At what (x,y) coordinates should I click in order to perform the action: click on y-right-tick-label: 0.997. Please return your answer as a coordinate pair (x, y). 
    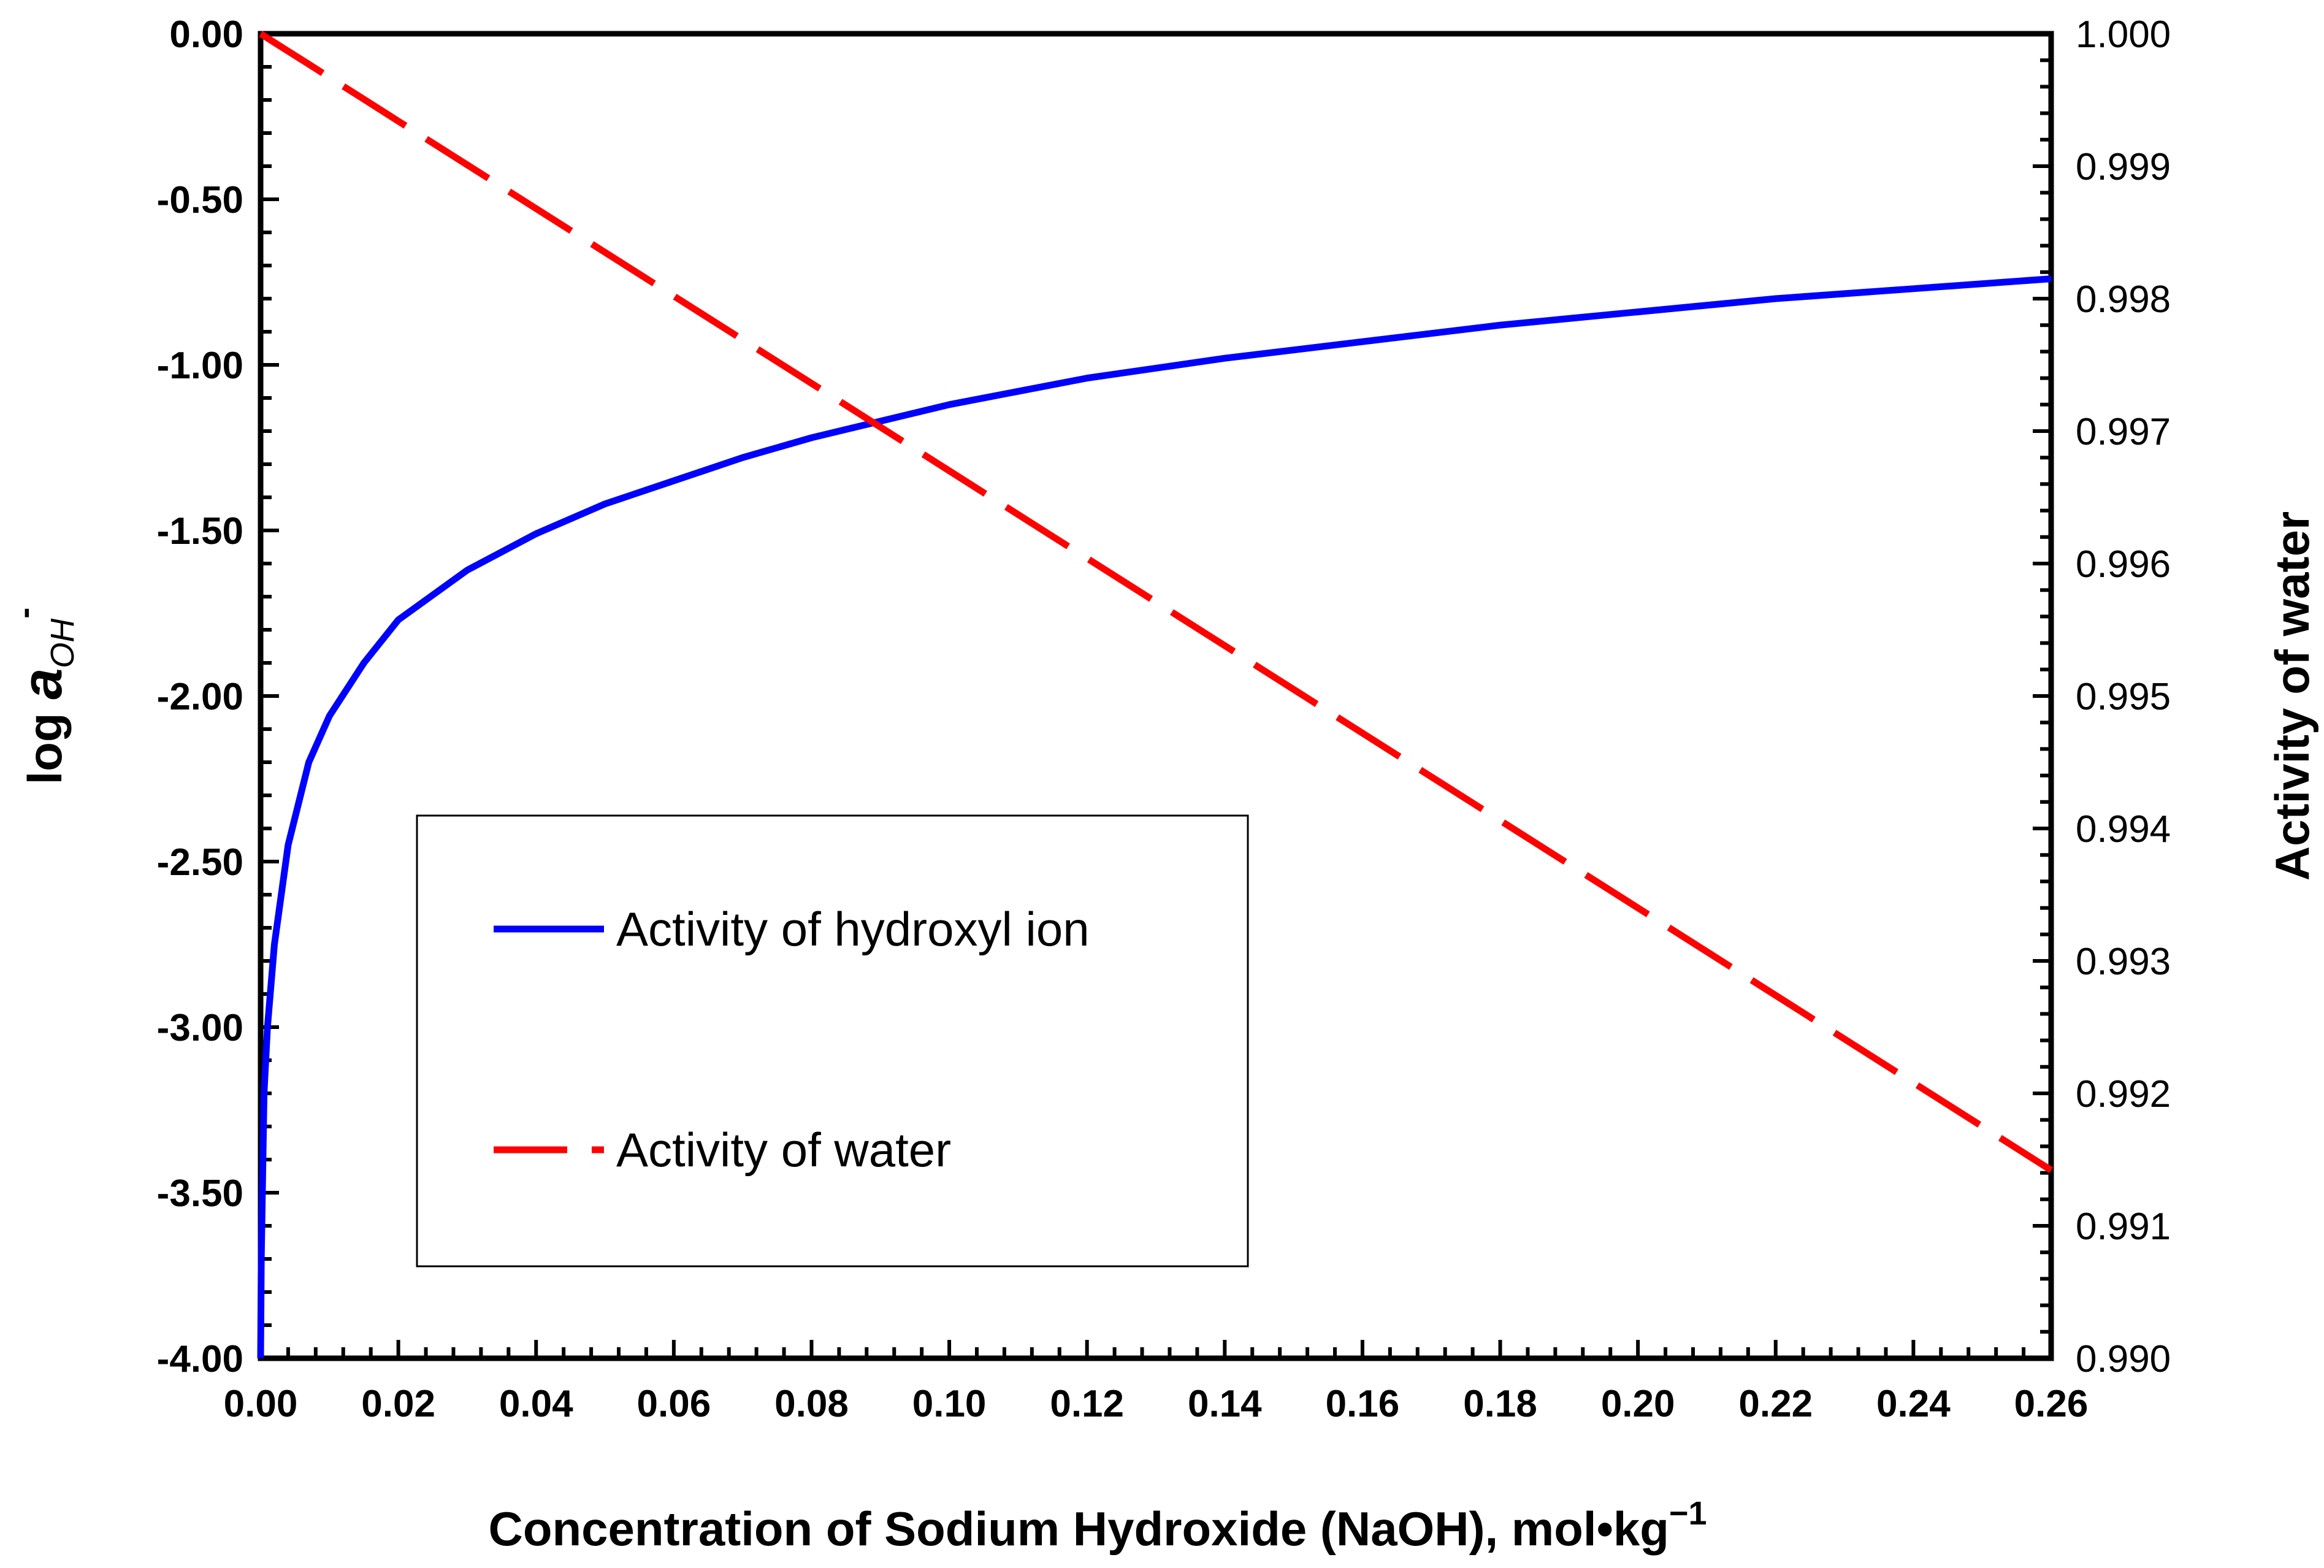
    Looking at the image, I should click on (2124, 432).